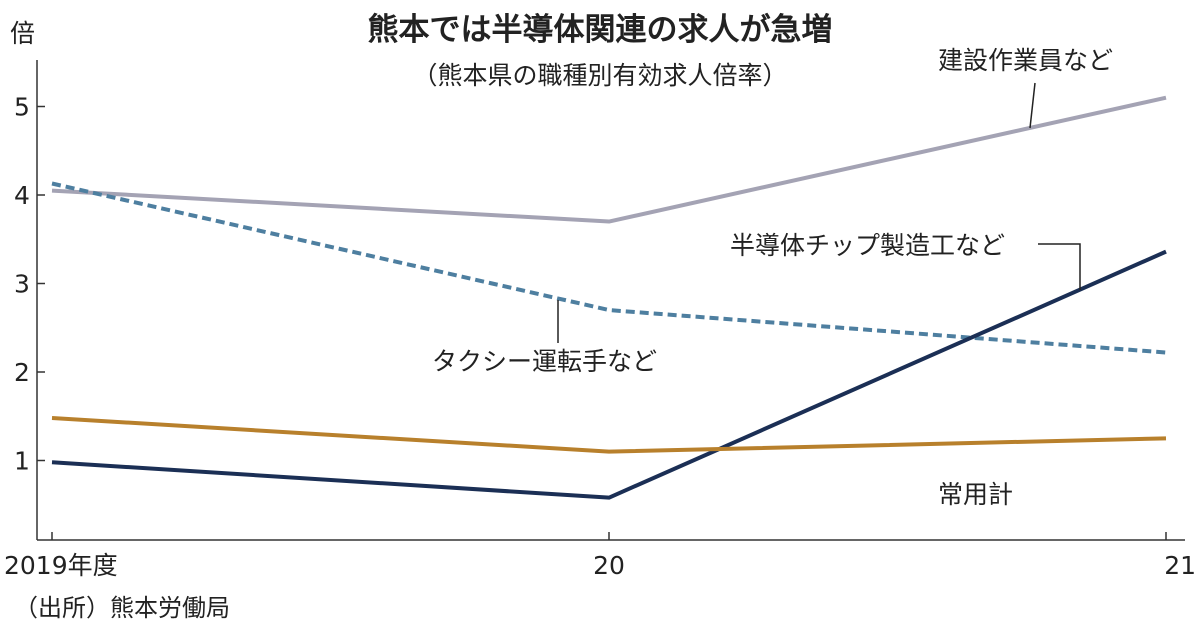 This screenshot has height=630, width=1200. Describe the element at coordinates (544, 361) in the screenshot. I see `series-label: タクシー運転手など` at that location.